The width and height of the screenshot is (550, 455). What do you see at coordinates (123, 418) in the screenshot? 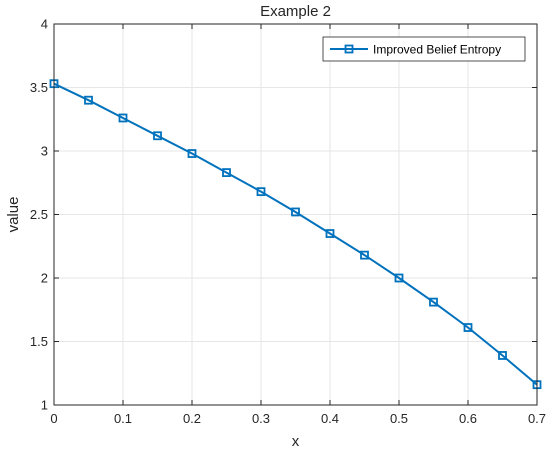
I see `x-tick-label: 0.1` at bounding box center [123, 418].